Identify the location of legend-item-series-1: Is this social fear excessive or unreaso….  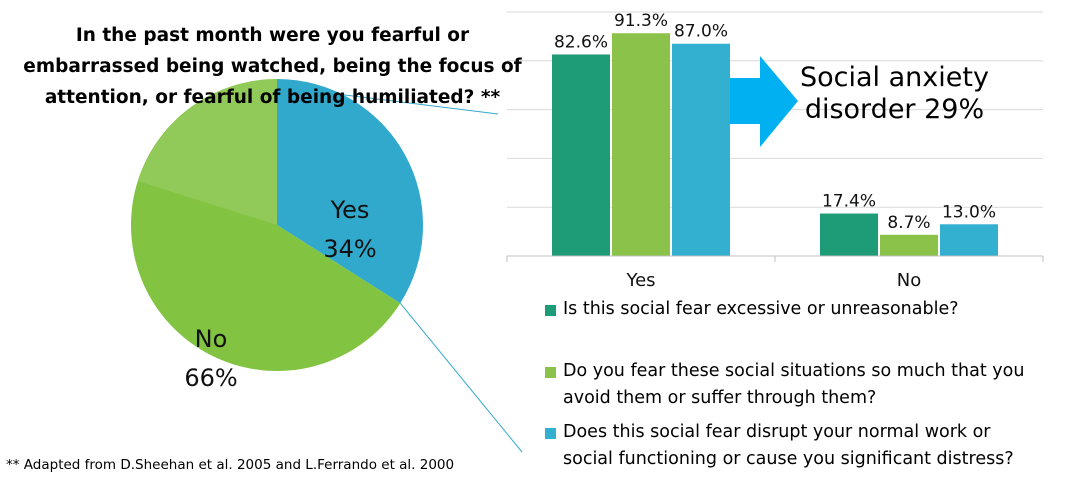
(802, 309).